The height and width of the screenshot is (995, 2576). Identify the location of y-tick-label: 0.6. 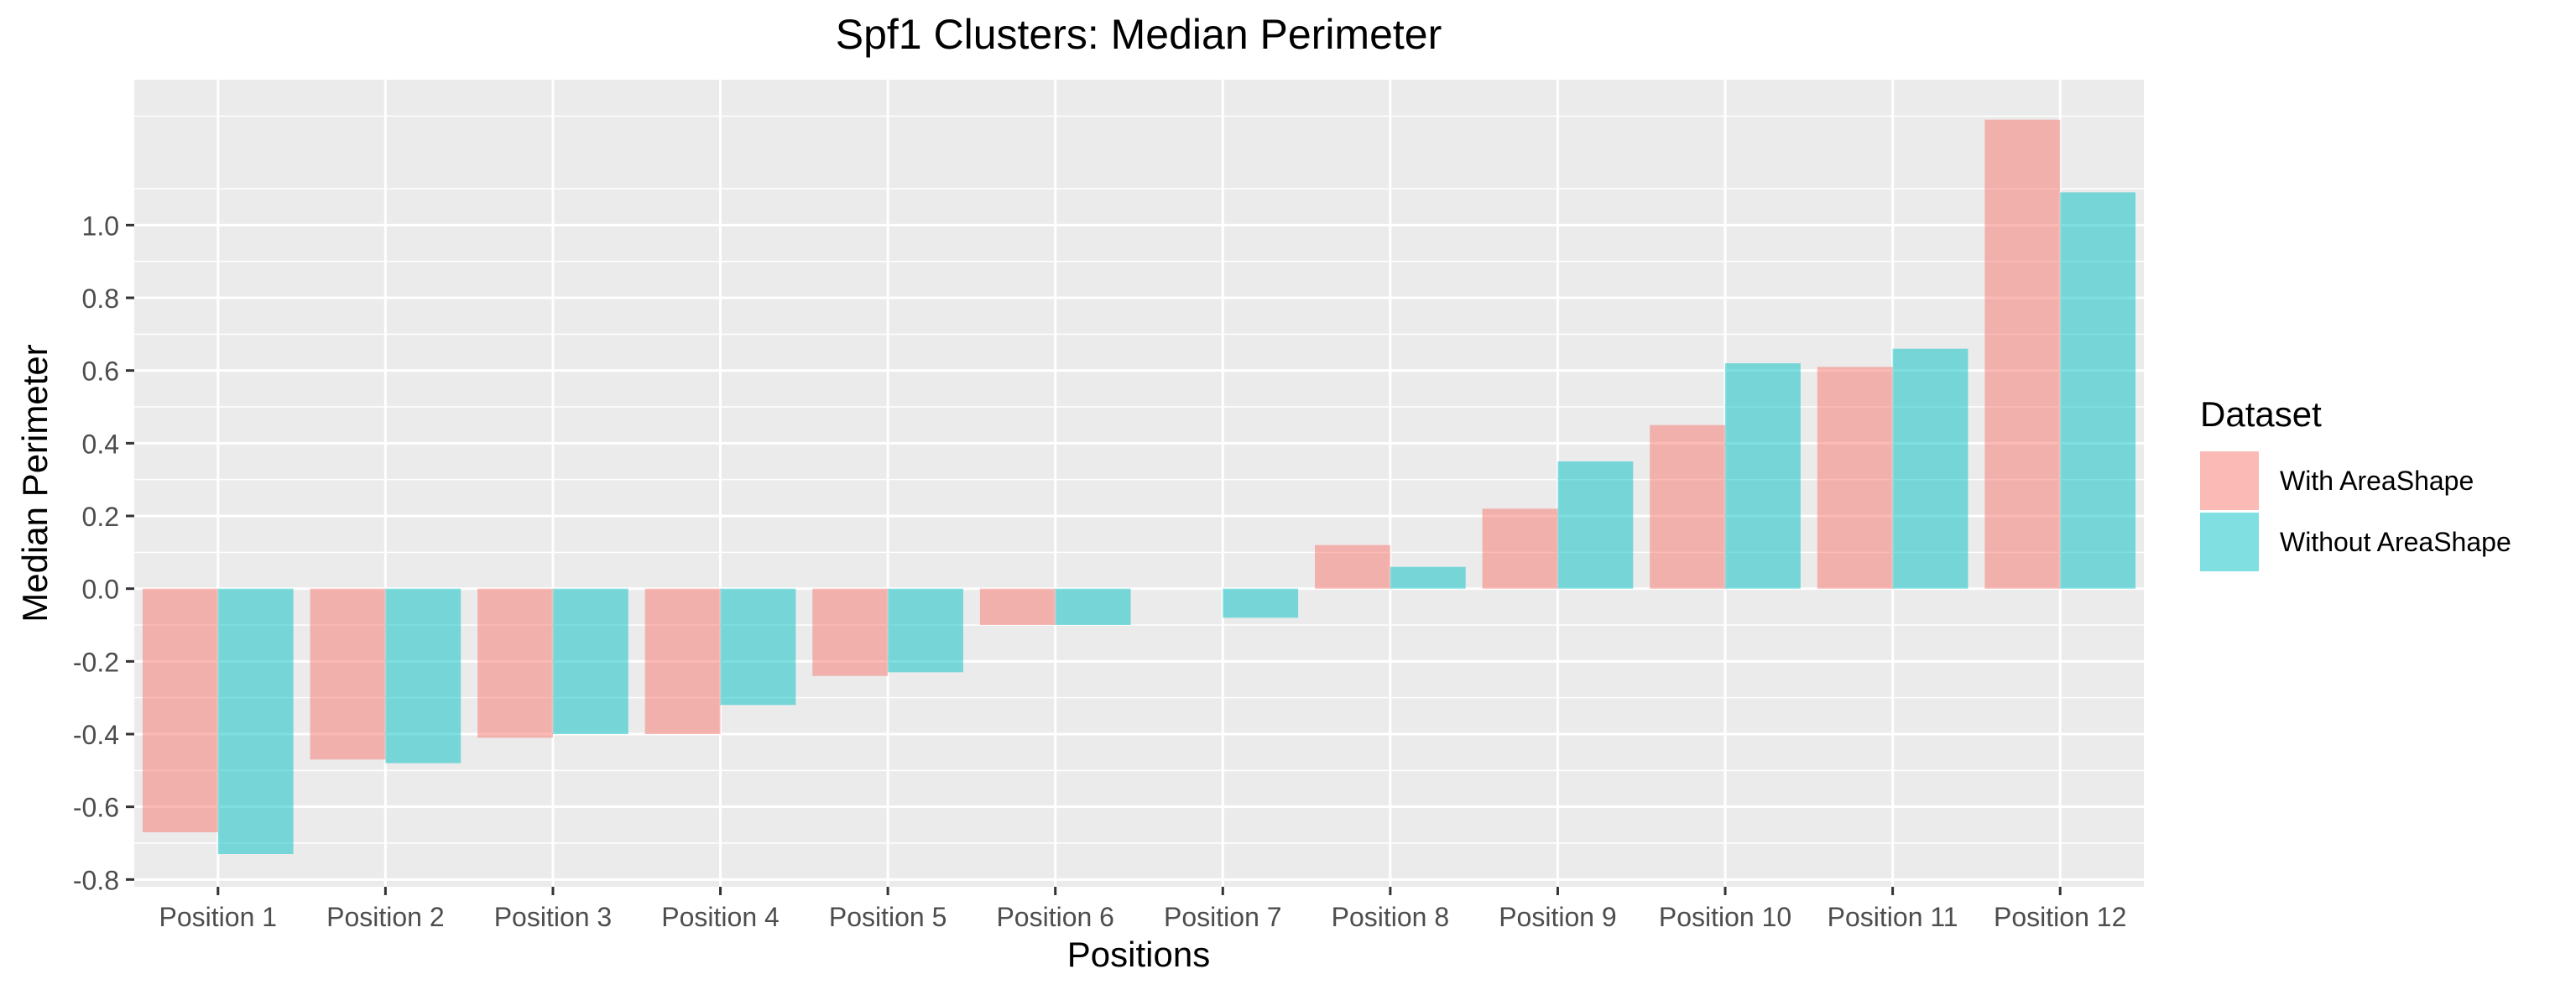
(100, 372).